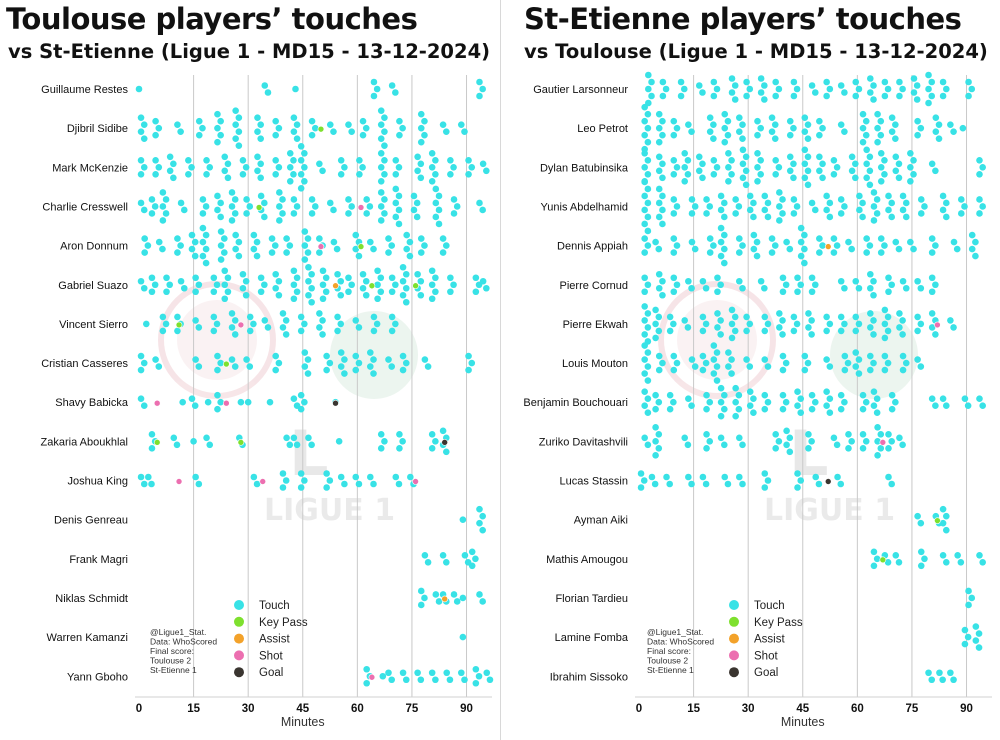 The width and height of the screenshot is (1000, 740). Describe the element at coordinates (91, 521) in the screenshot. I see `player-label: Denis Genreau` at that location.